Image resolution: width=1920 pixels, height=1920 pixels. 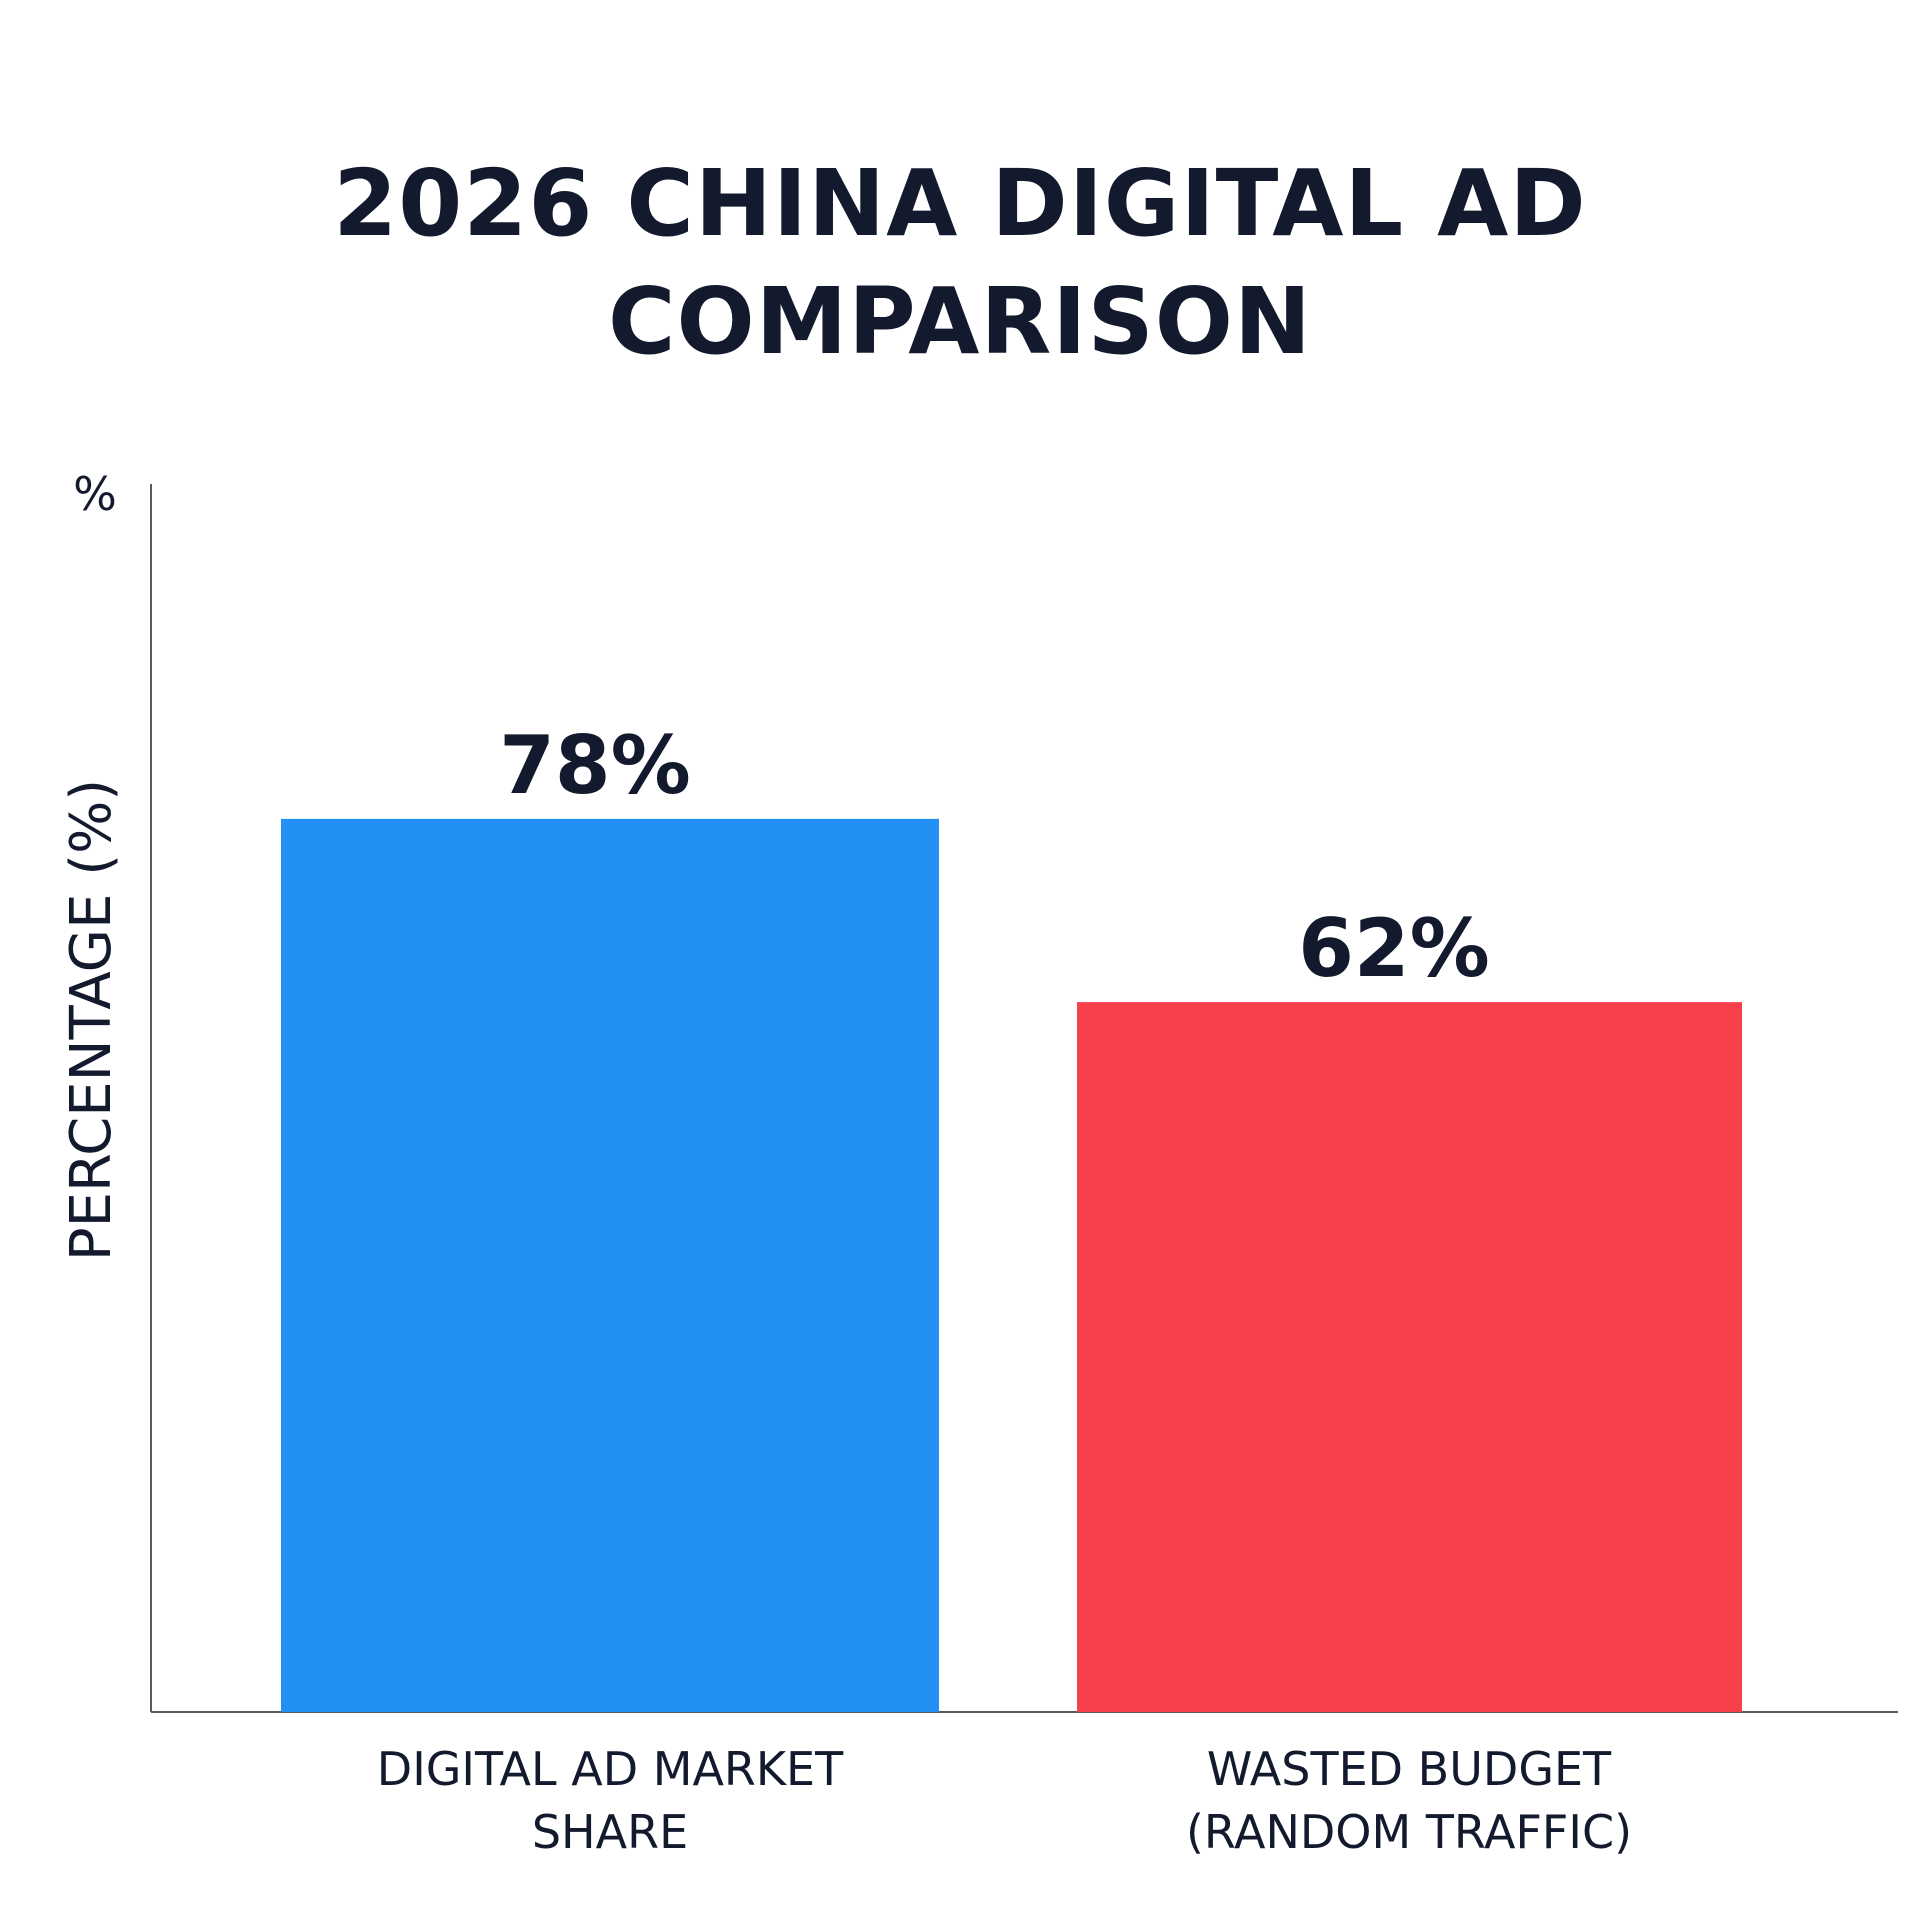 I want to click on category-label-1-line-2: SHARE, so click(x=610, y=1832).